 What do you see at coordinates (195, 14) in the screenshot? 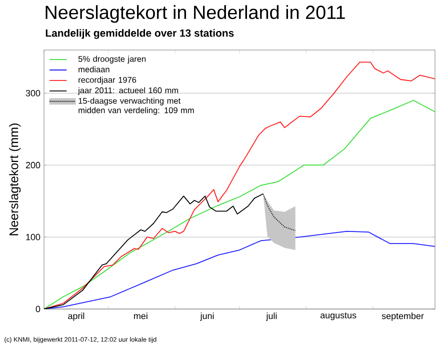
I see `chart-title: Neerslagtekort in Nederland in 2011` at bounding box center [195, 14].